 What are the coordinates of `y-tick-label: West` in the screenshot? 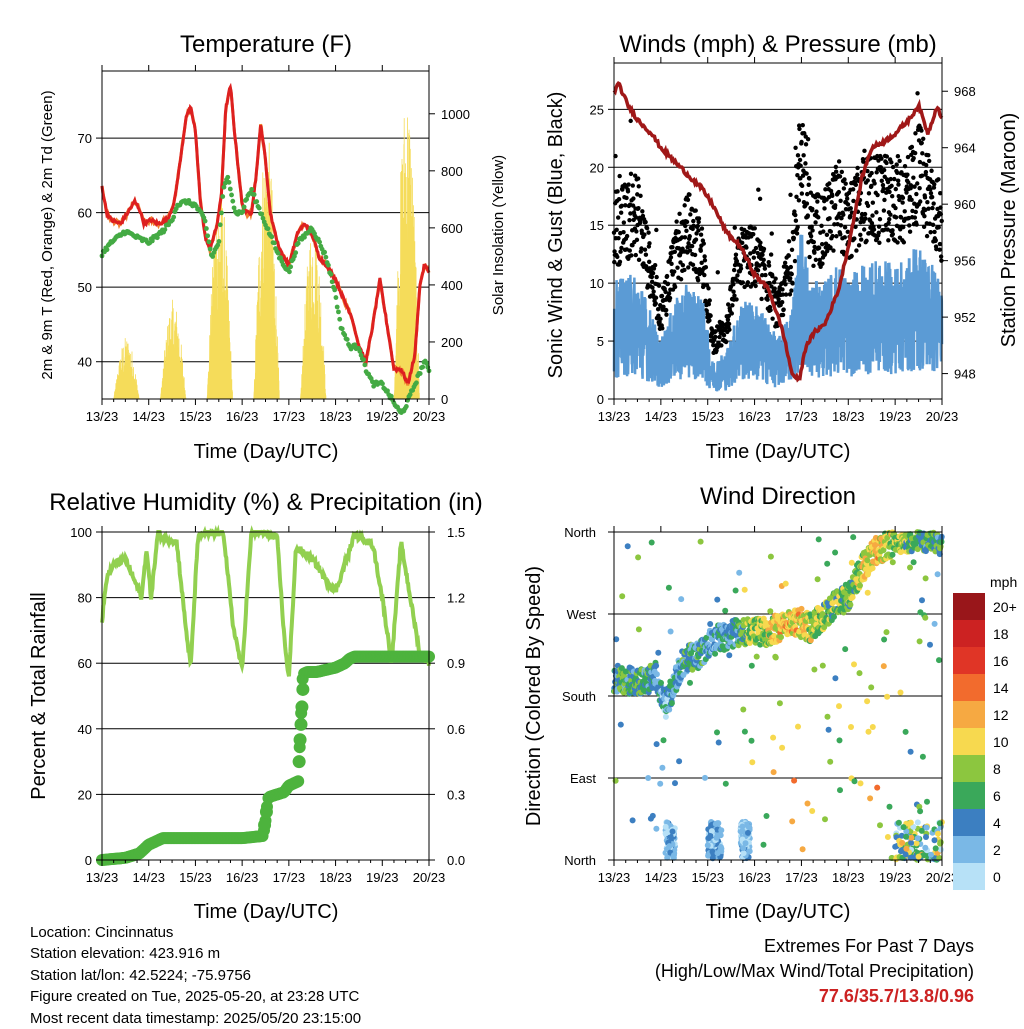 It's located at (582, 614).